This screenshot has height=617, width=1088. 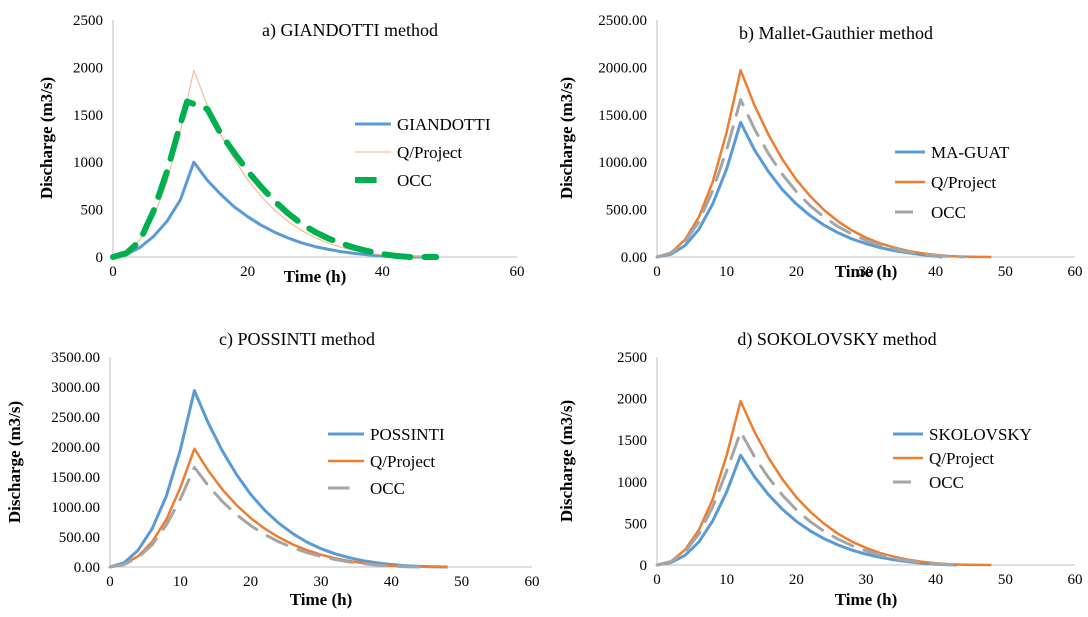 I want to click on chart-title: a) GIANDOTTI method, so click(x=350, y=30).